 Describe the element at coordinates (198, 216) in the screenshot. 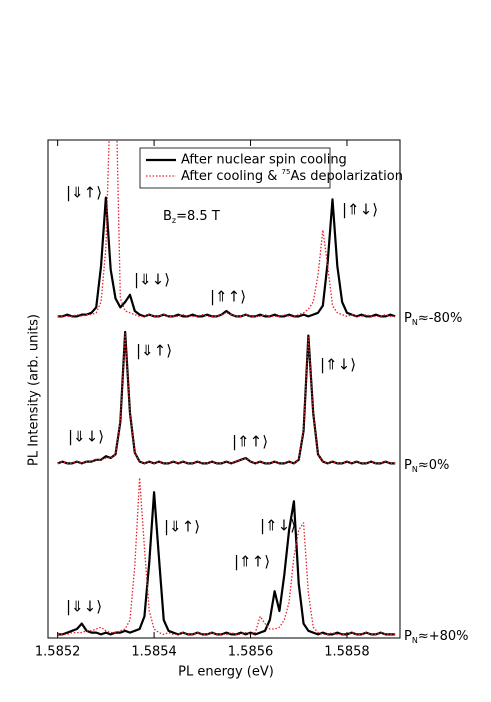

I see `field-label-part: =8.5 T` at that location.